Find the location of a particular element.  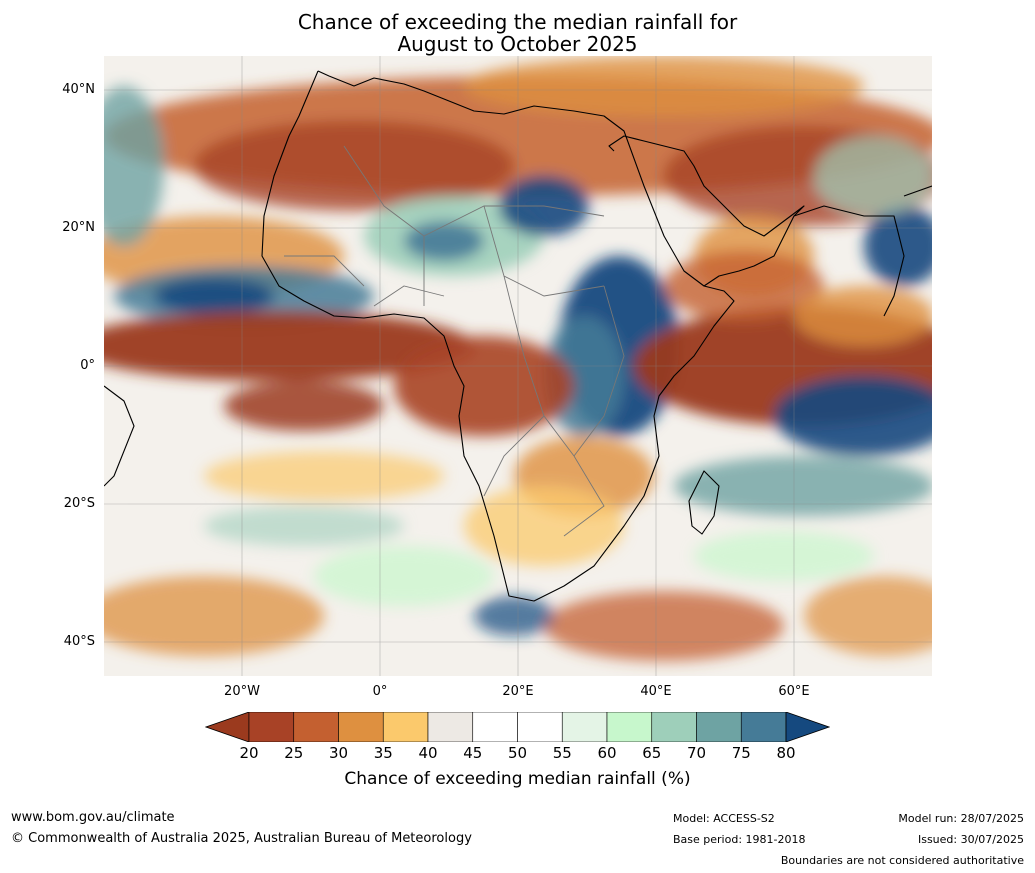

lon-label-0: 0° is located at coordinates (380, 691).